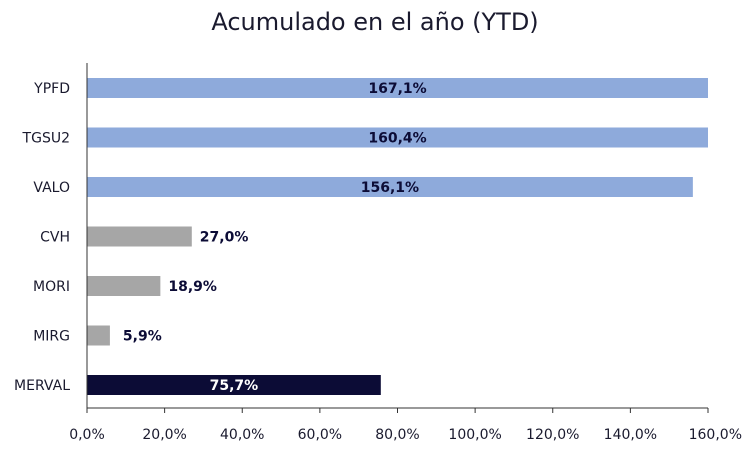 The width and height of the screenshot is (750, 451). What do you see at coordinates (474, 435) in the screenshot?
I see `x-tick-label: 100,0%` at bounding box center [474, 435].